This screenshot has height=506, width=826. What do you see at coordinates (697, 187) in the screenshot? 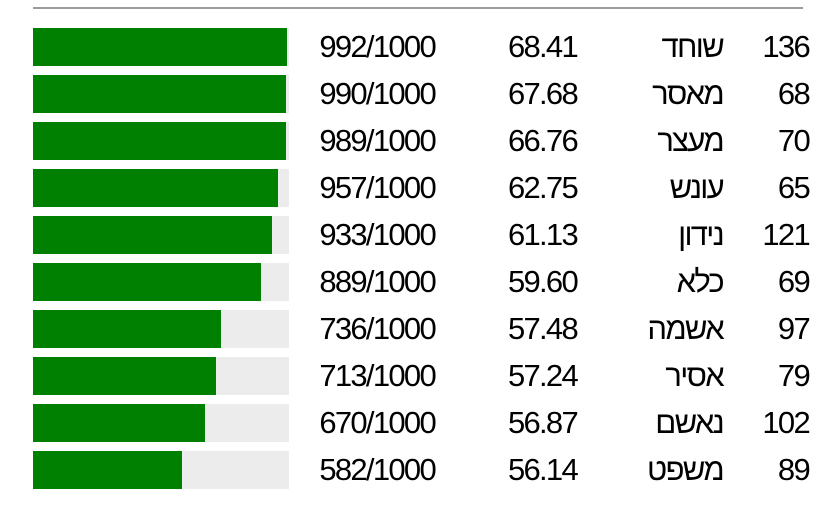
I see `term-label: עונש` at bounding box center [697, 187].